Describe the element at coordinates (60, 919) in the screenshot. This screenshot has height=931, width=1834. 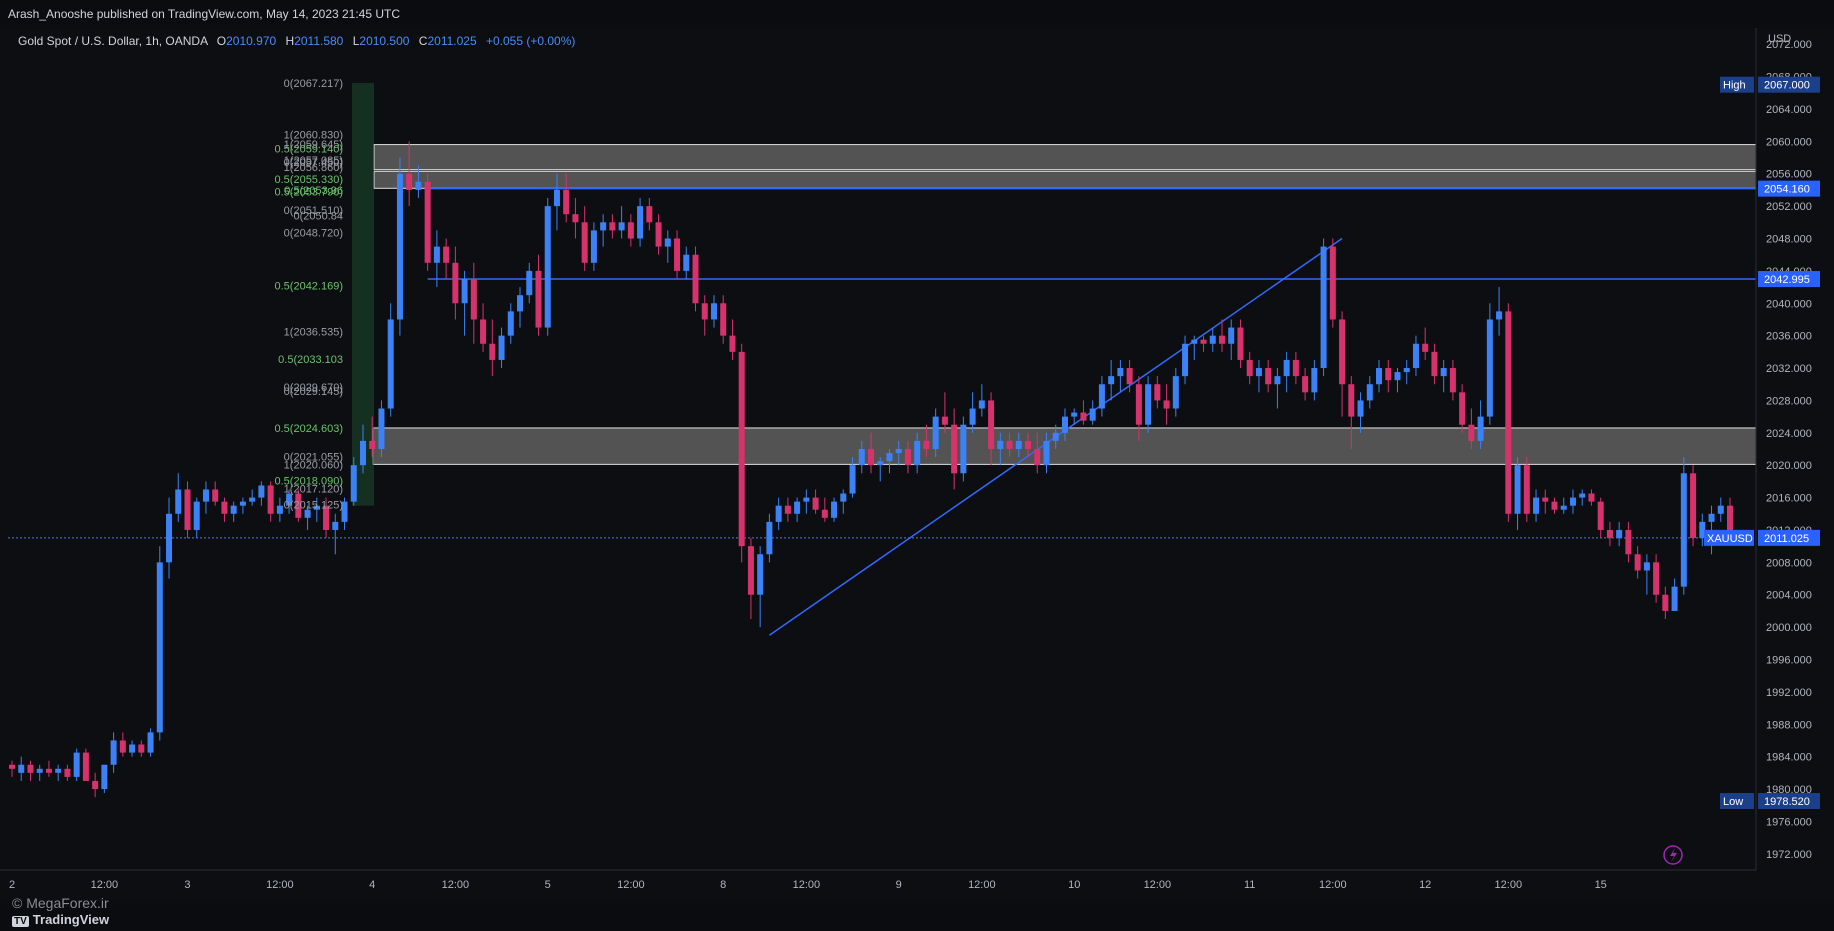
I see `tradingview-logo: TV TradingView` at that location.